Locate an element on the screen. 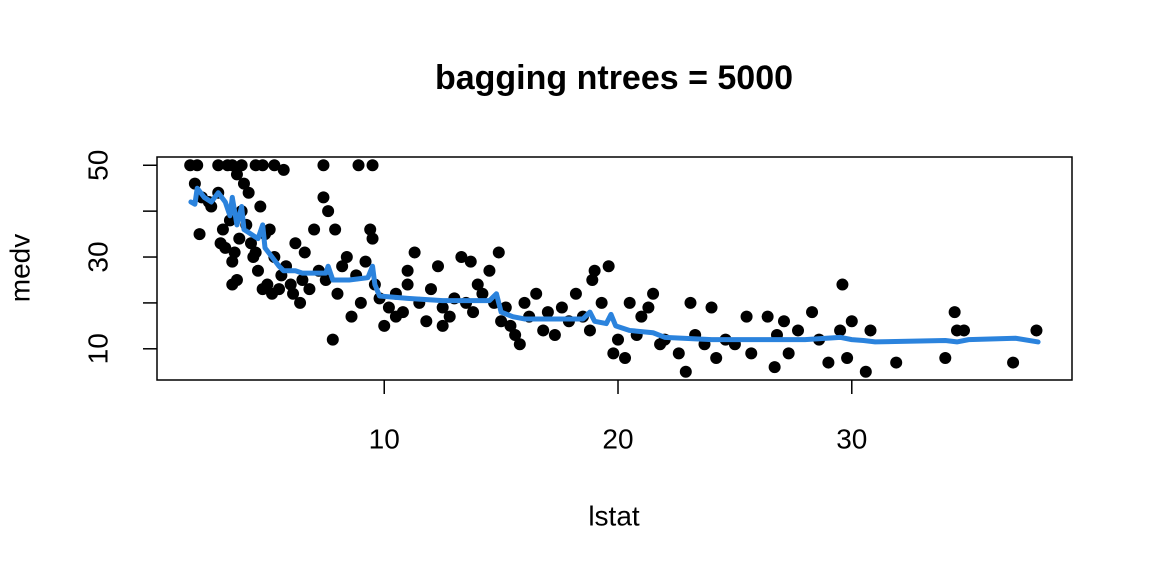 The width and height of the screenshot is (1152, 581). chart-title: bagging ntrees = 5000 is located at coordinates (614, 78).